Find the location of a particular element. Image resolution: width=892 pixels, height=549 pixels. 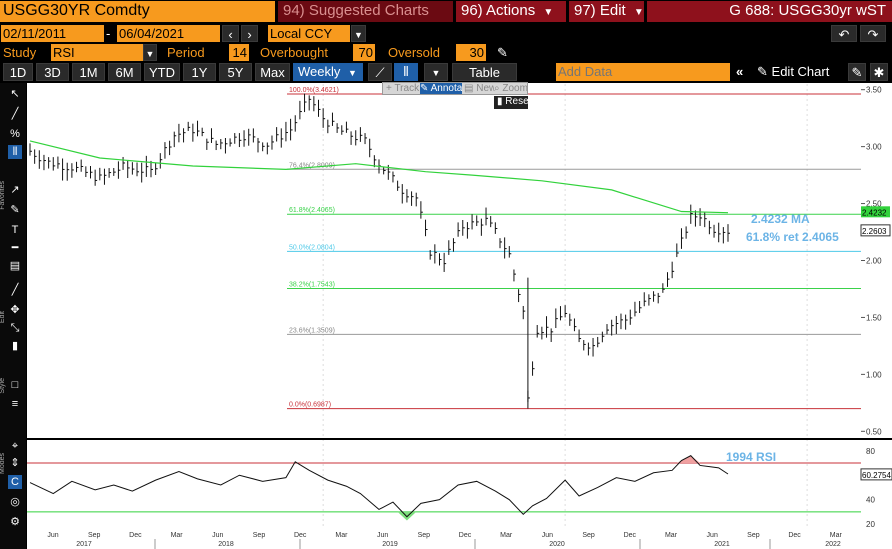

gear-icon: ⚙ is located at coordinates (15, 522).